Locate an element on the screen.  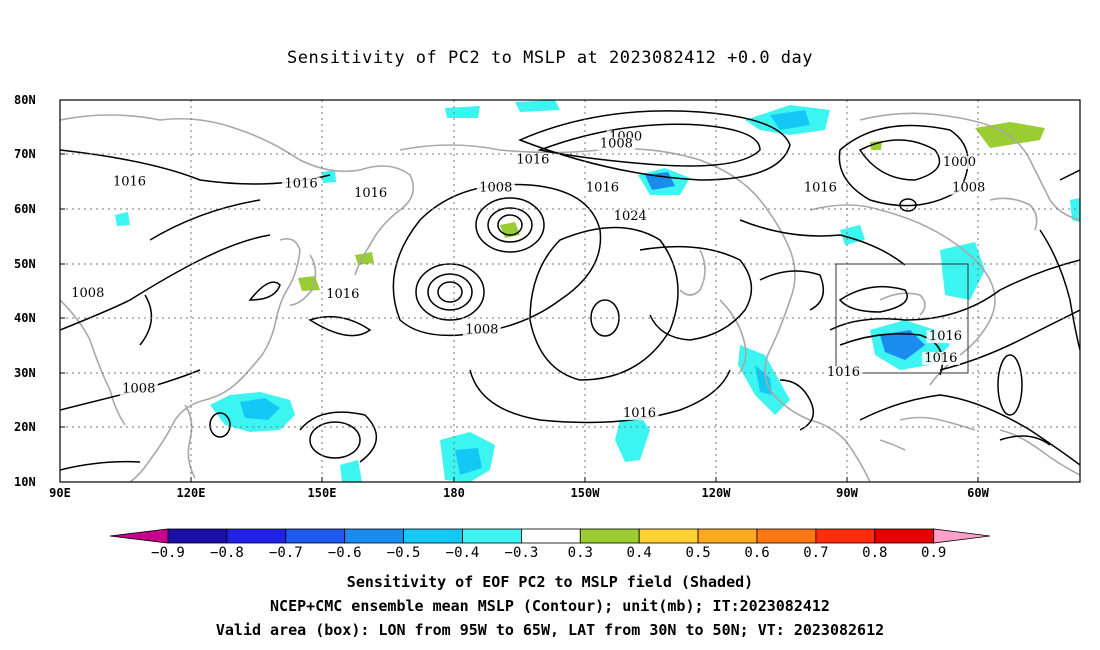
lat-label: 10N is located at coordinates (25, 482).